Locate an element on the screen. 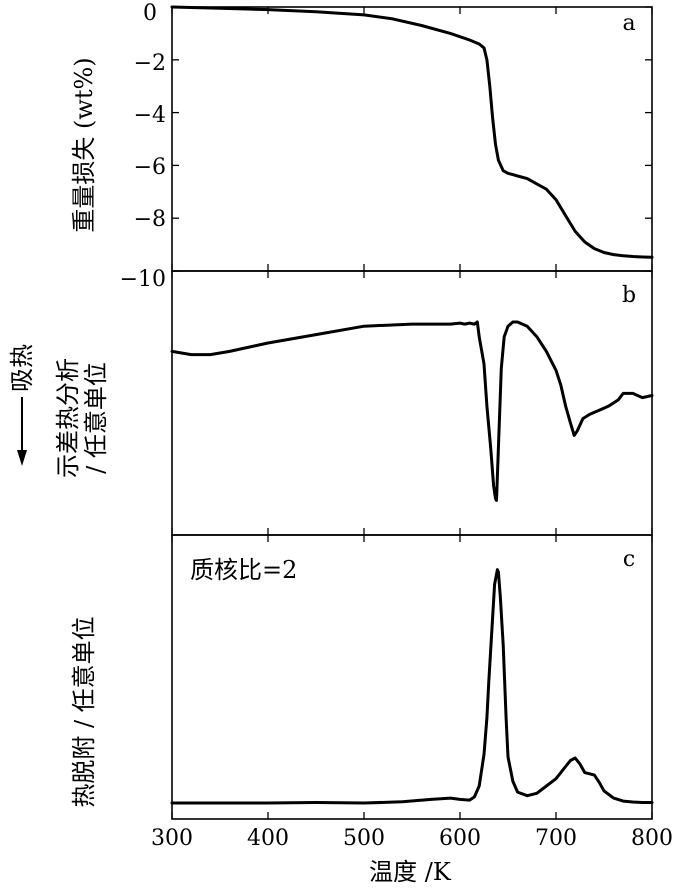 This screenshot has height=888, width=679. y-tick-label: −4 is located at coordinates (150, 115).